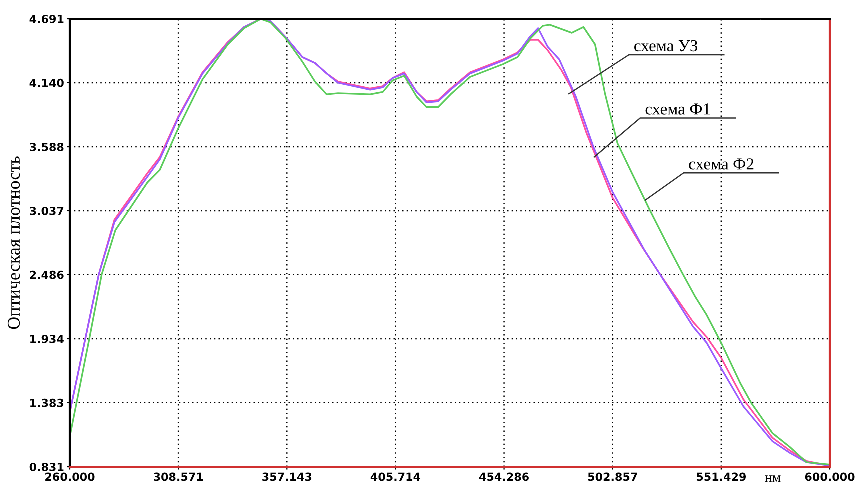 This screenshot has width=861, height=490. What do you see at coordinates (179, 477) in the screenshot?
I see `x-tick-label: 308.571` at bounding box center [179, 477].